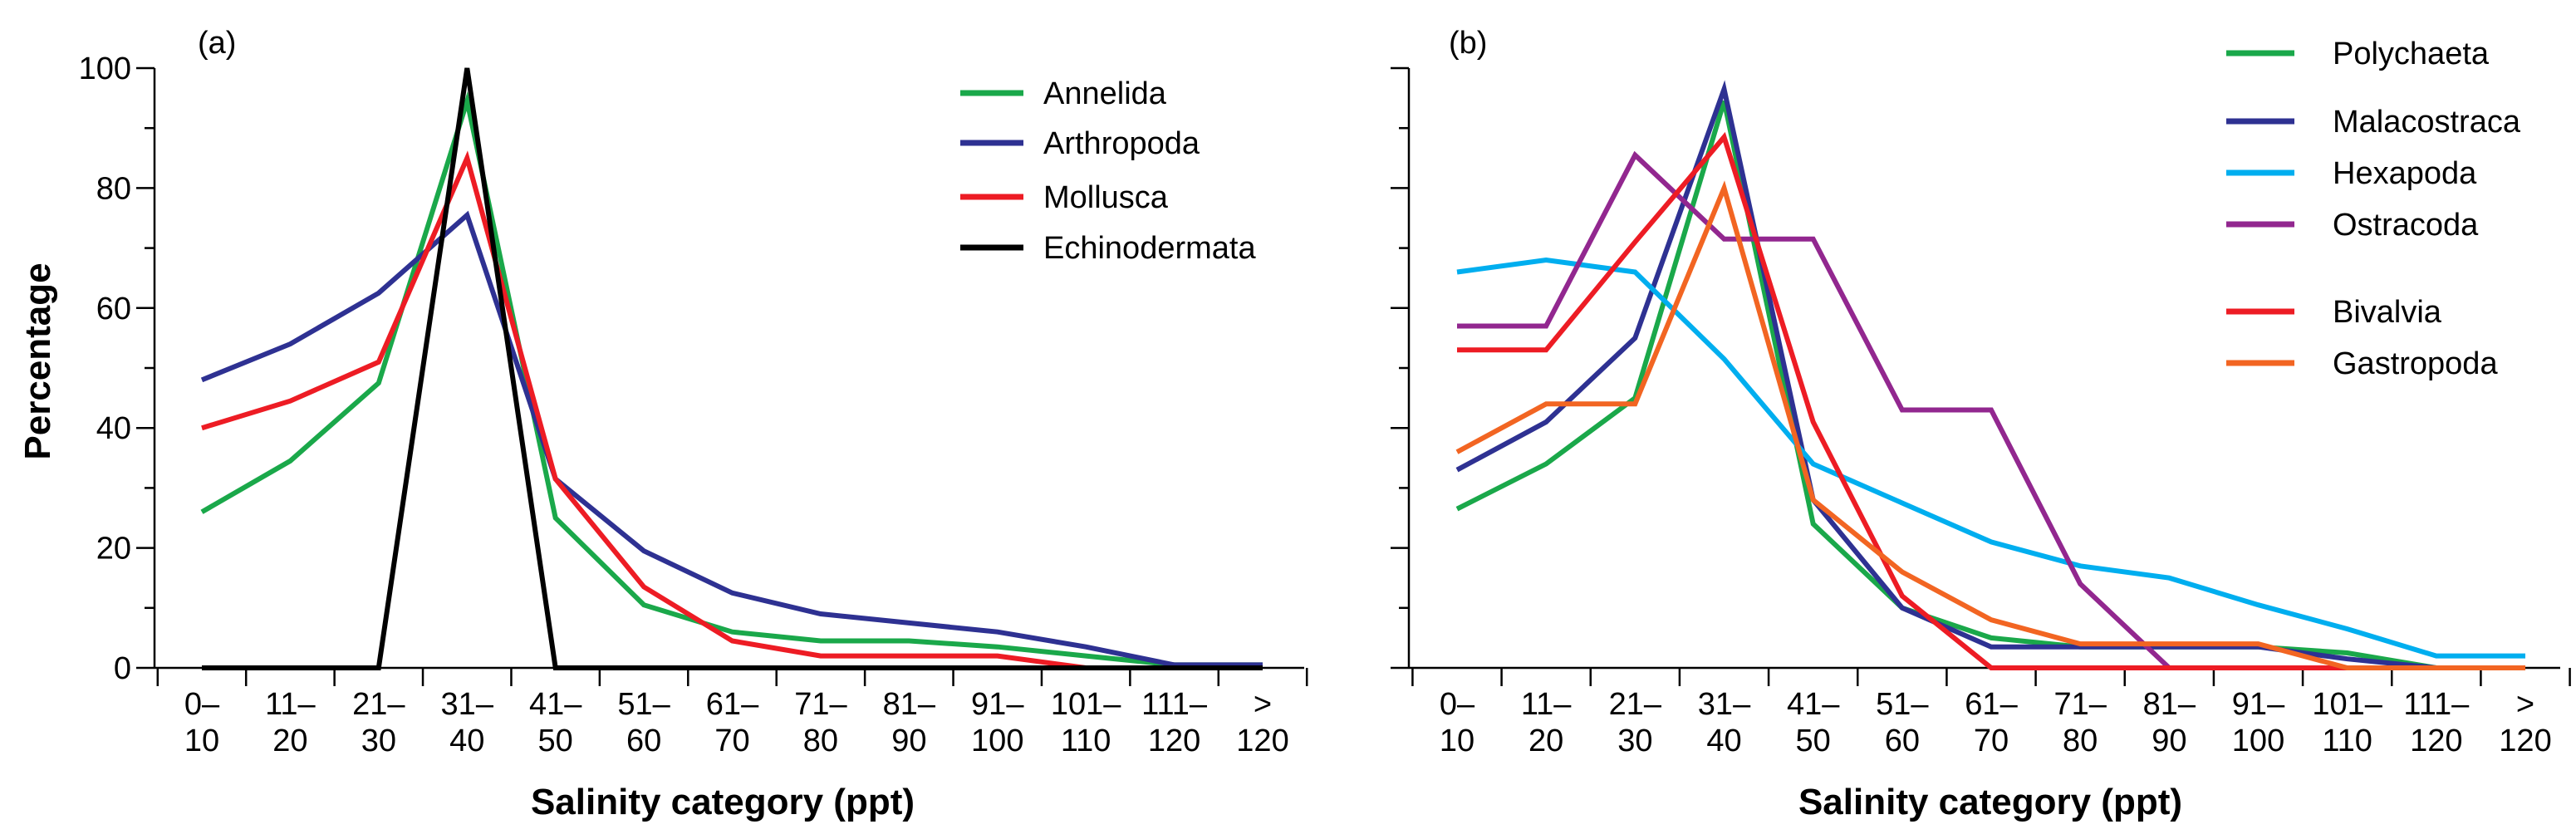 This screenshot has height=839, width=2576. I want to click on legend-entry-echinodermata: Echinodermata, so click(1108, 248).